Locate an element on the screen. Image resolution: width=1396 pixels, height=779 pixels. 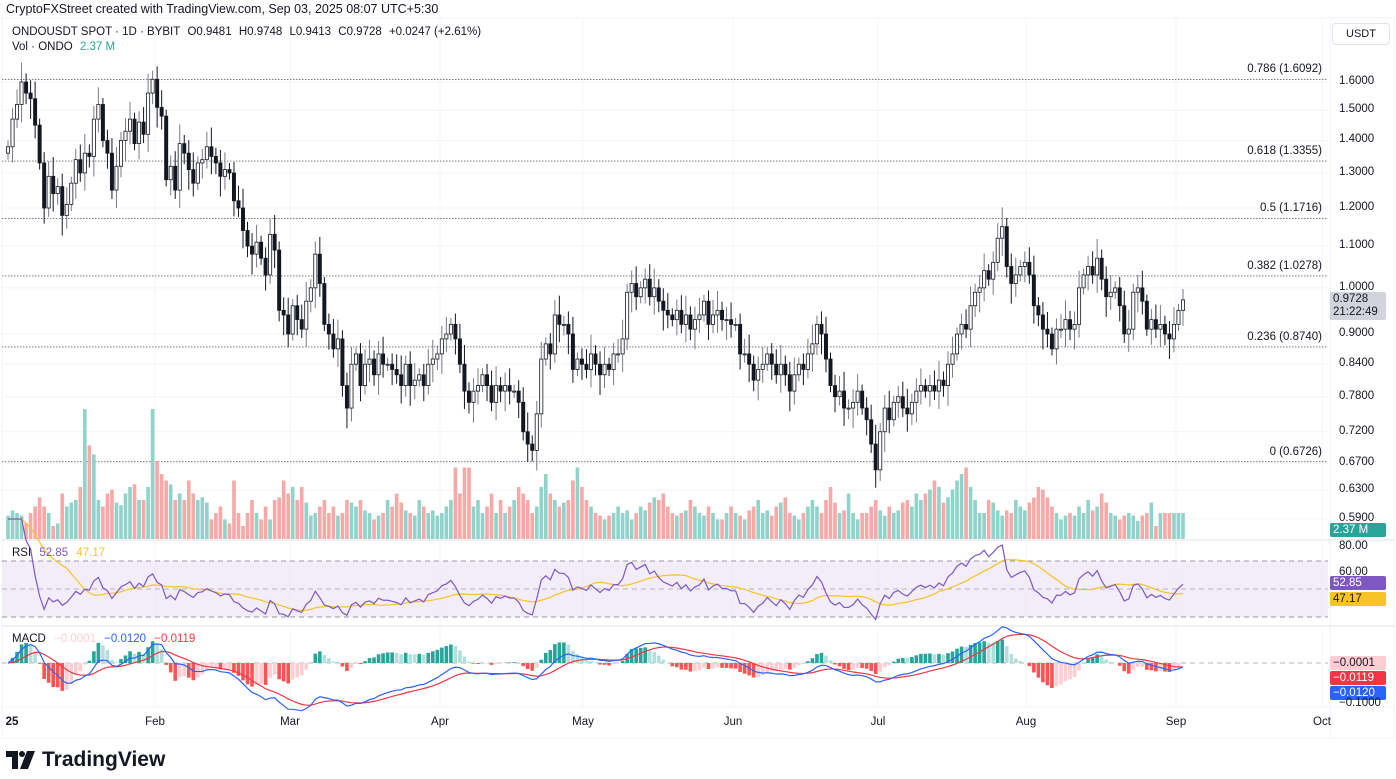
fib-level-label: 0.786 (1.6092) is located at coordinates (1284, 69).